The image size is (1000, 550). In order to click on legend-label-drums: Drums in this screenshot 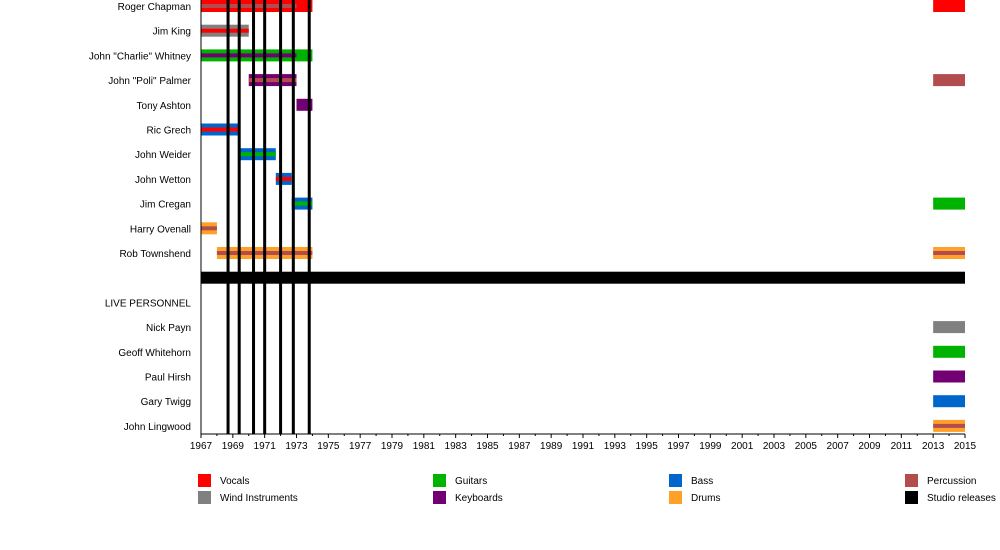, I will do `click(705, 498)`.